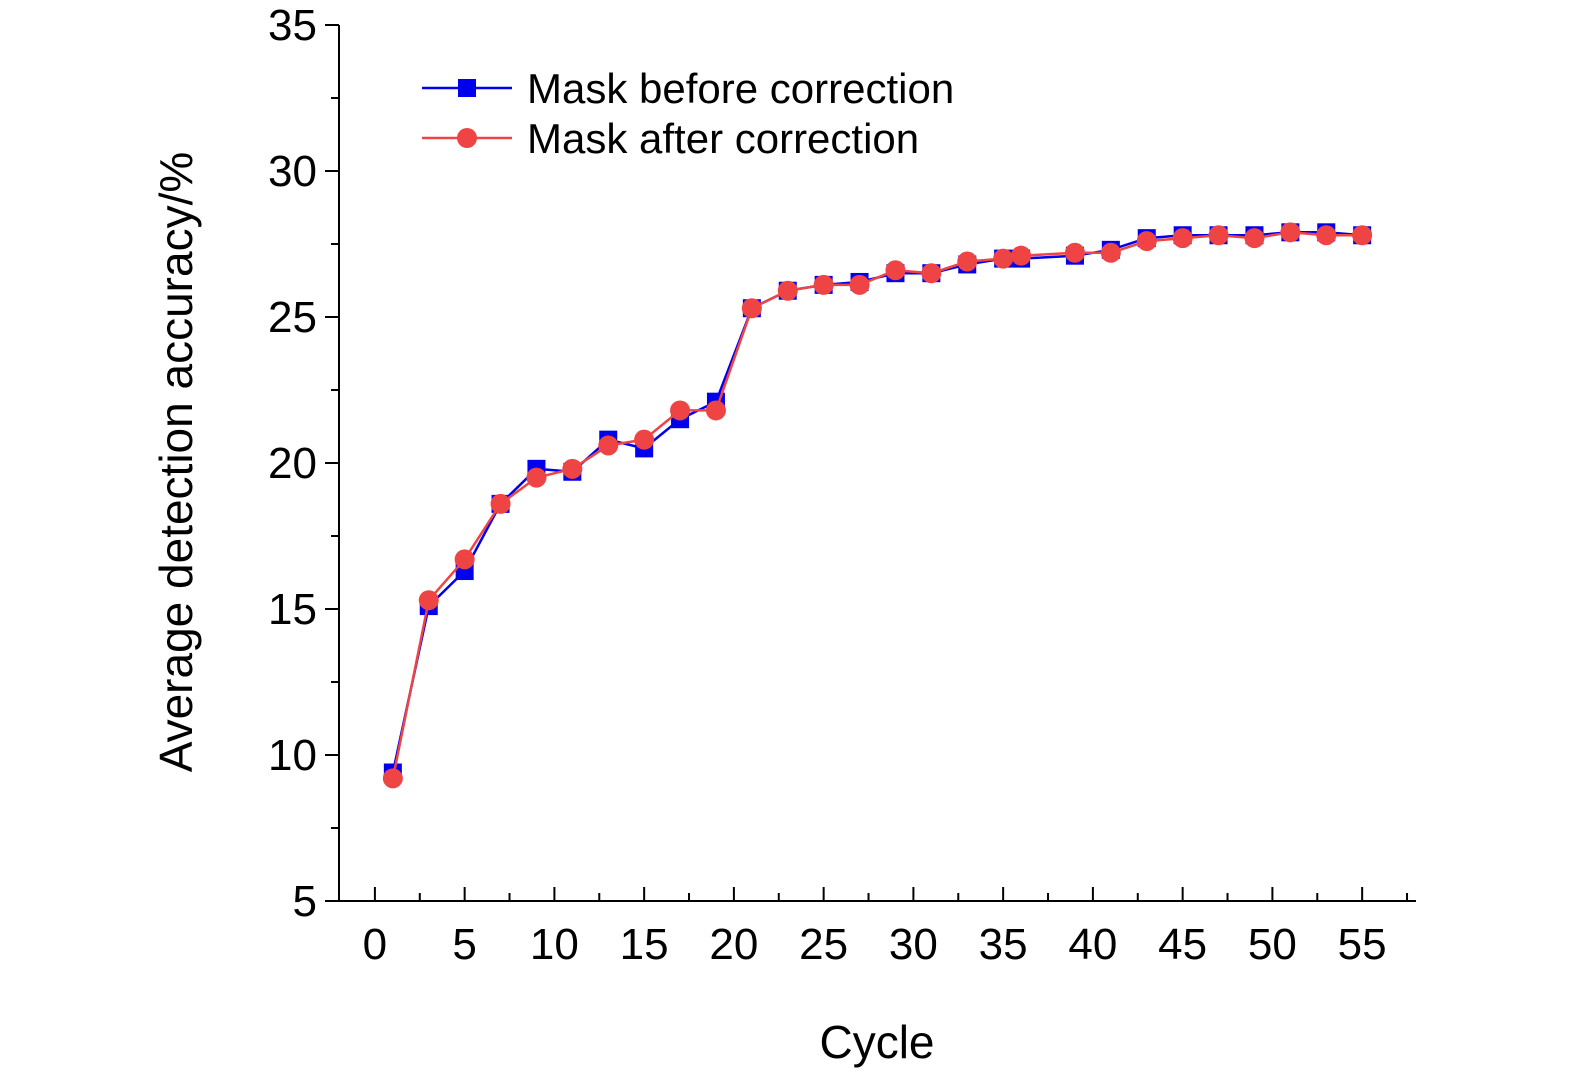 The image size is (1575, 1082). I want to click on legend-label: Mask after correction, so click(723, 138).